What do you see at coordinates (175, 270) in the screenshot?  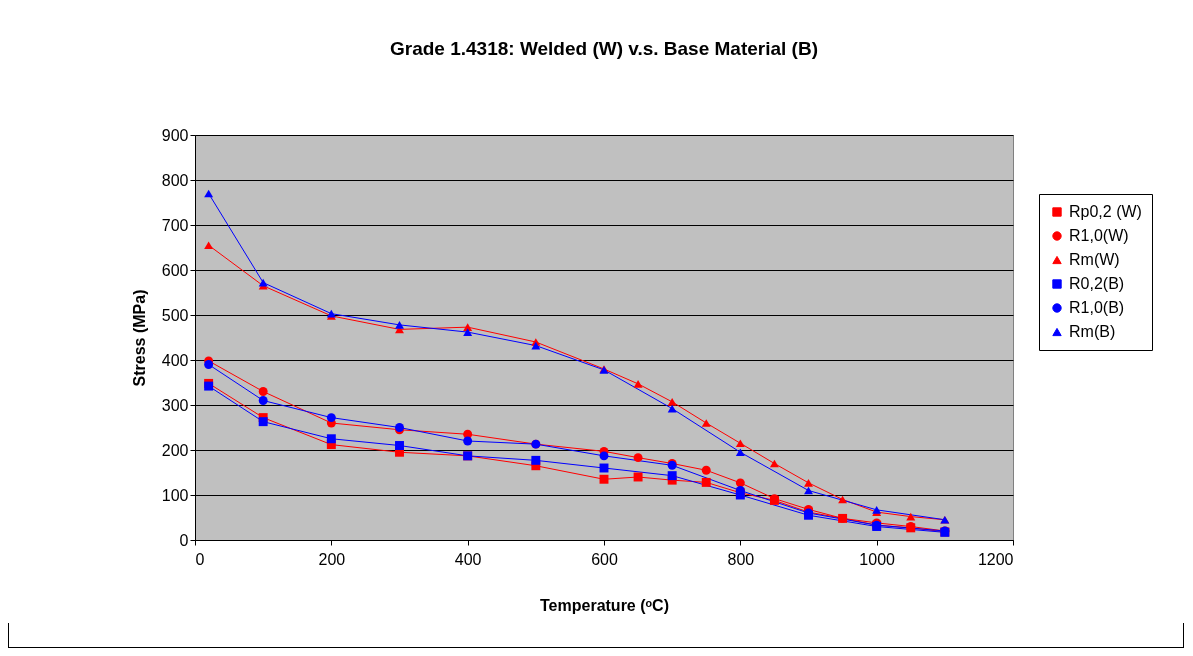 I see `y-tick-label: 600` at bounding box center [175, 270].